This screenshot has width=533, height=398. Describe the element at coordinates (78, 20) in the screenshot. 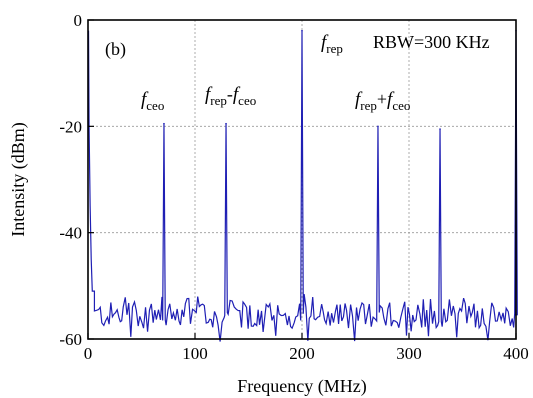

I see `y-tick-label: 0` at that location.